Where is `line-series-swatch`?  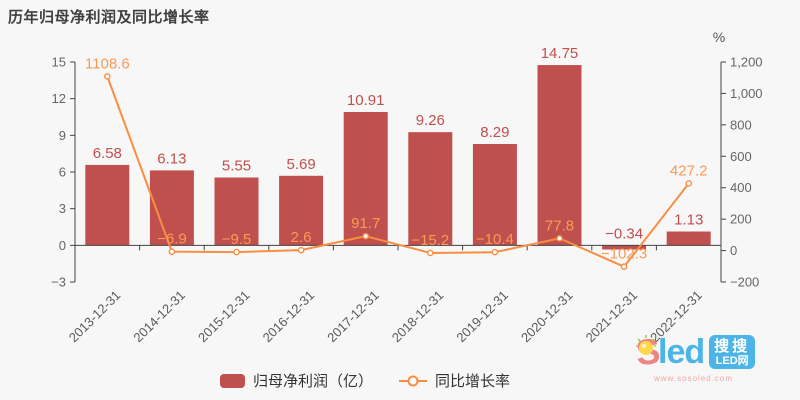 line-series-swatch is located at coordinates (413, 380).